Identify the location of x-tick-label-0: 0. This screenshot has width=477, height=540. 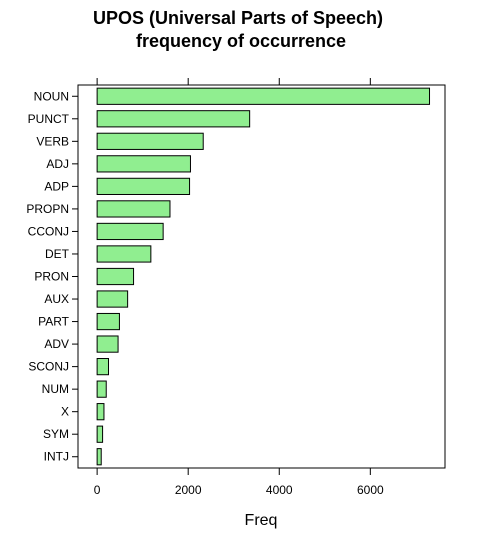
(97, 490).